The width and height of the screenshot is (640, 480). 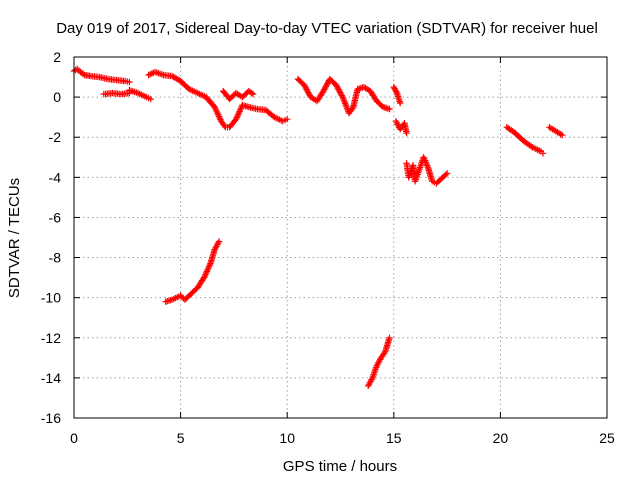 What do you see at coordinates (57, 97) in the screenshot?
I see `y-tick-label: 0` at bounding box center [57, 97].